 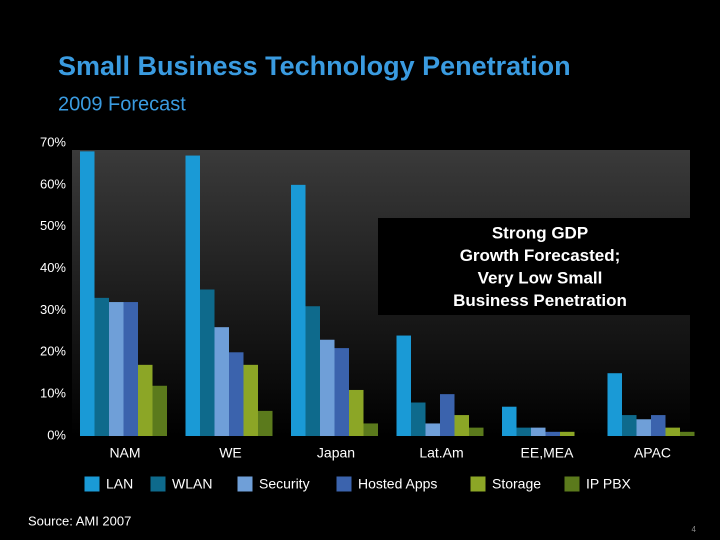 What do you see at coordinates (119, 484) in the screenshot?
I see `legend-label: LAN` at bounding box center [119, 484].